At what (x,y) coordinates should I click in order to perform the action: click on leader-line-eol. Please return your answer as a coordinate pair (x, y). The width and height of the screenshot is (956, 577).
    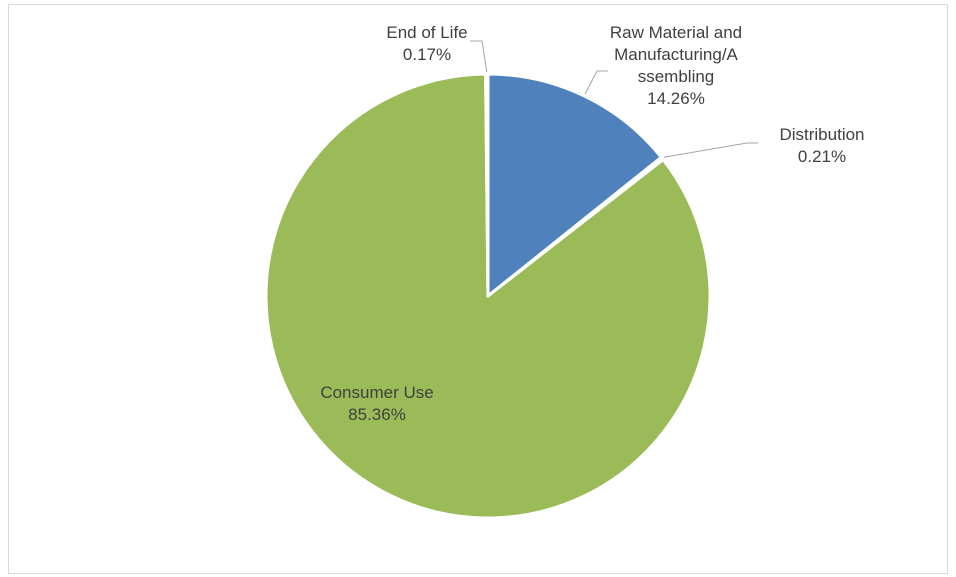
    Looking at the image, I should click on (479, 56).